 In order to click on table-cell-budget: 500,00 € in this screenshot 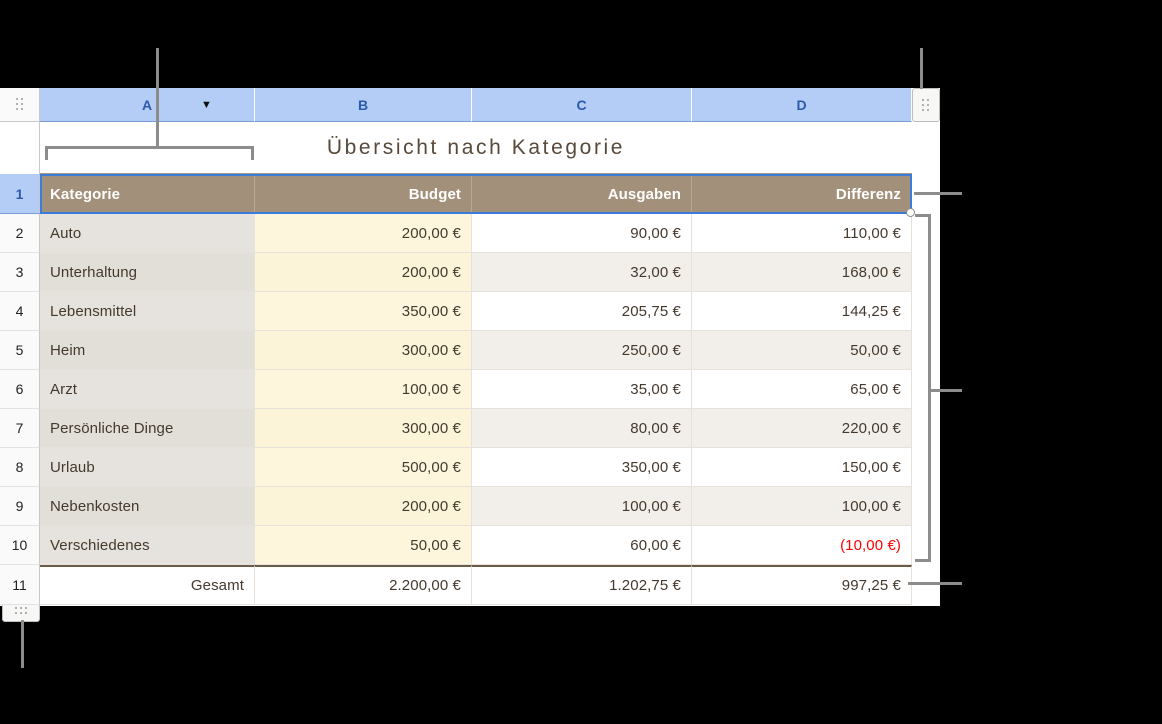, I will do `click(363, 467)`.